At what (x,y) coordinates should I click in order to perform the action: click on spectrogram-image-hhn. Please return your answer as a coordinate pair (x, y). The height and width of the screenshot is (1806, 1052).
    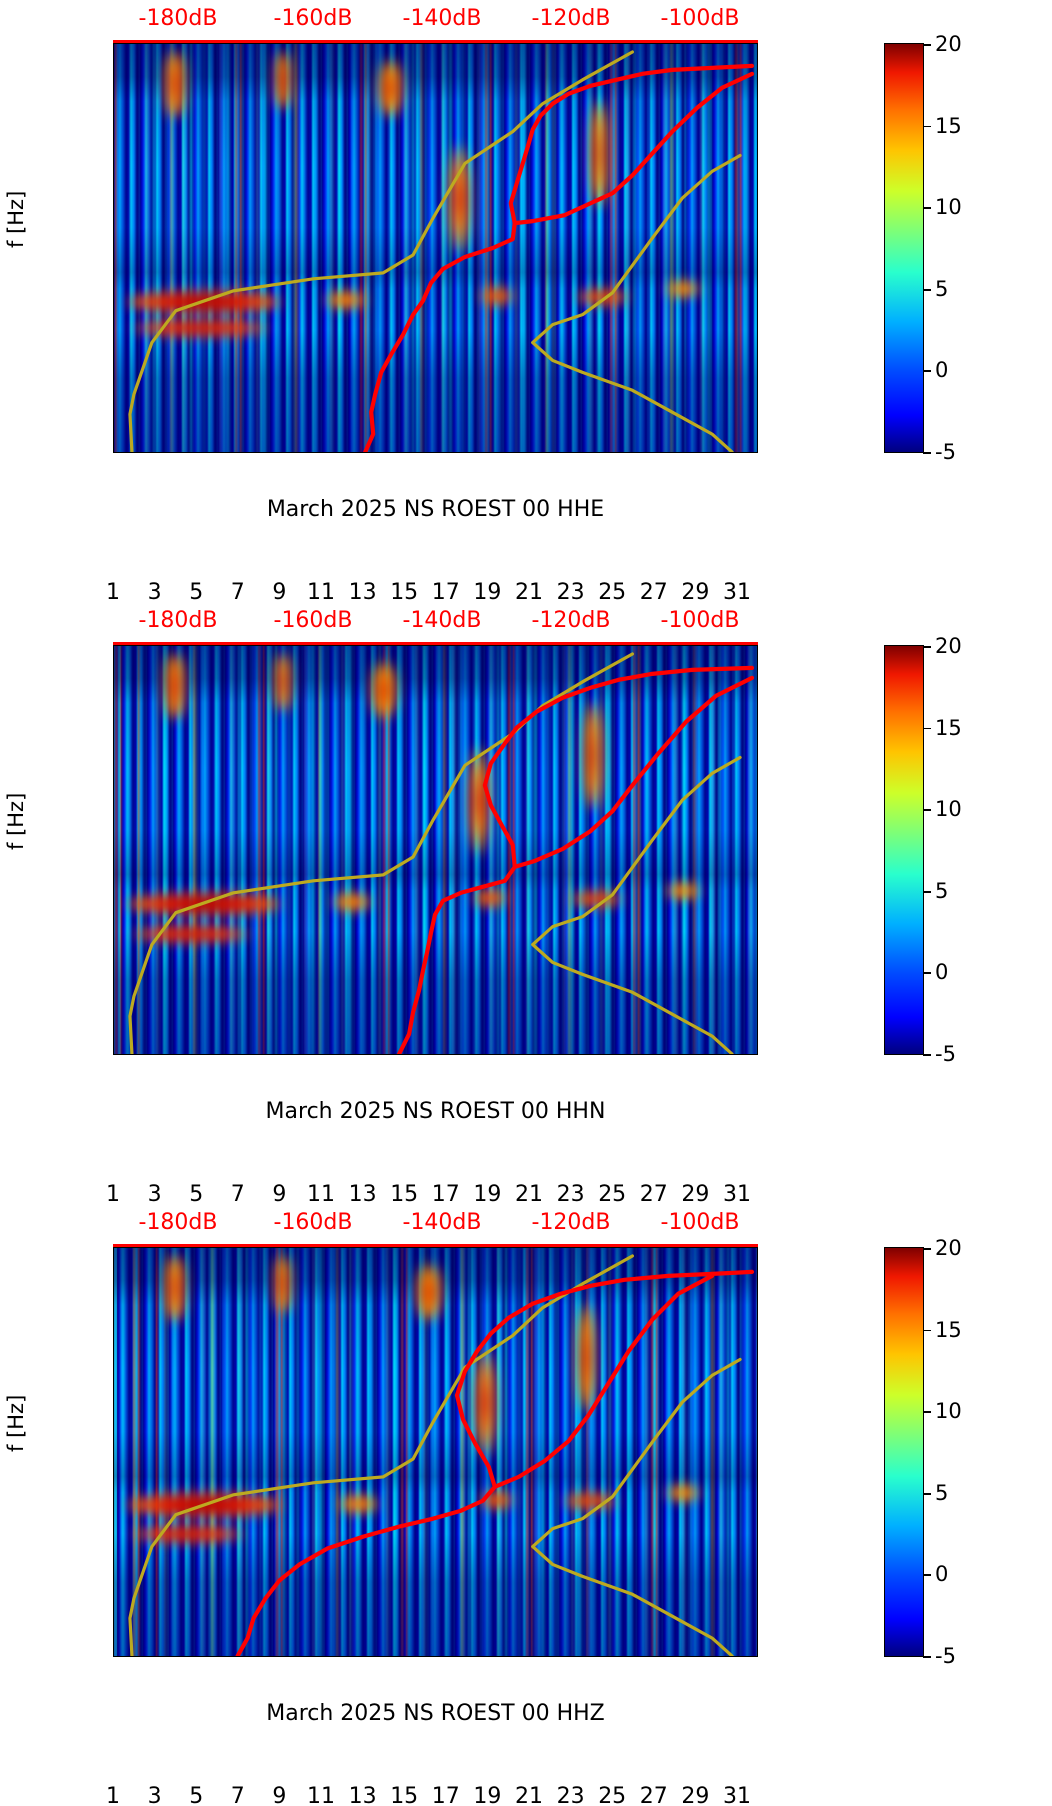
    Looking at the image, I should click on (435, 850).